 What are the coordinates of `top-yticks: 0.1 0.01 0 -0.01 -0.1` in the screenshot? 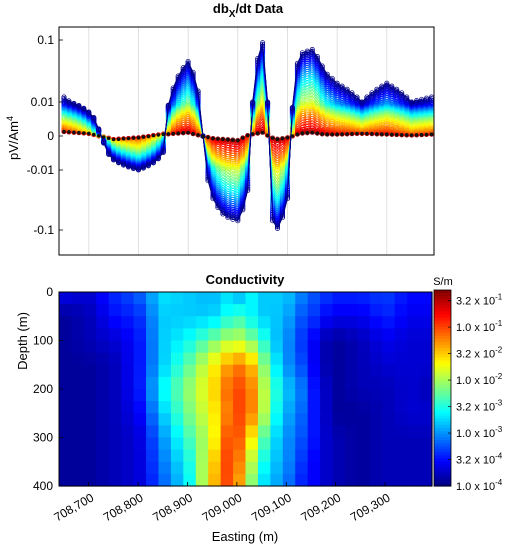 It's located at (45, 135).